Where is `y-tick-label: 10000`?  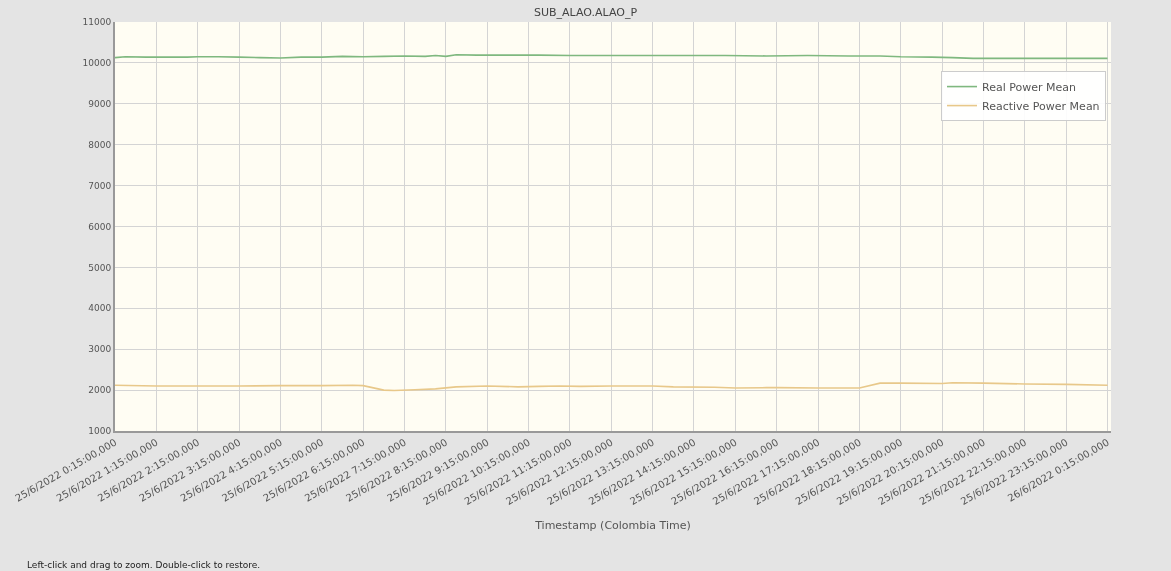 y-tick-label: 10000 is located at coordinates (97, 63).